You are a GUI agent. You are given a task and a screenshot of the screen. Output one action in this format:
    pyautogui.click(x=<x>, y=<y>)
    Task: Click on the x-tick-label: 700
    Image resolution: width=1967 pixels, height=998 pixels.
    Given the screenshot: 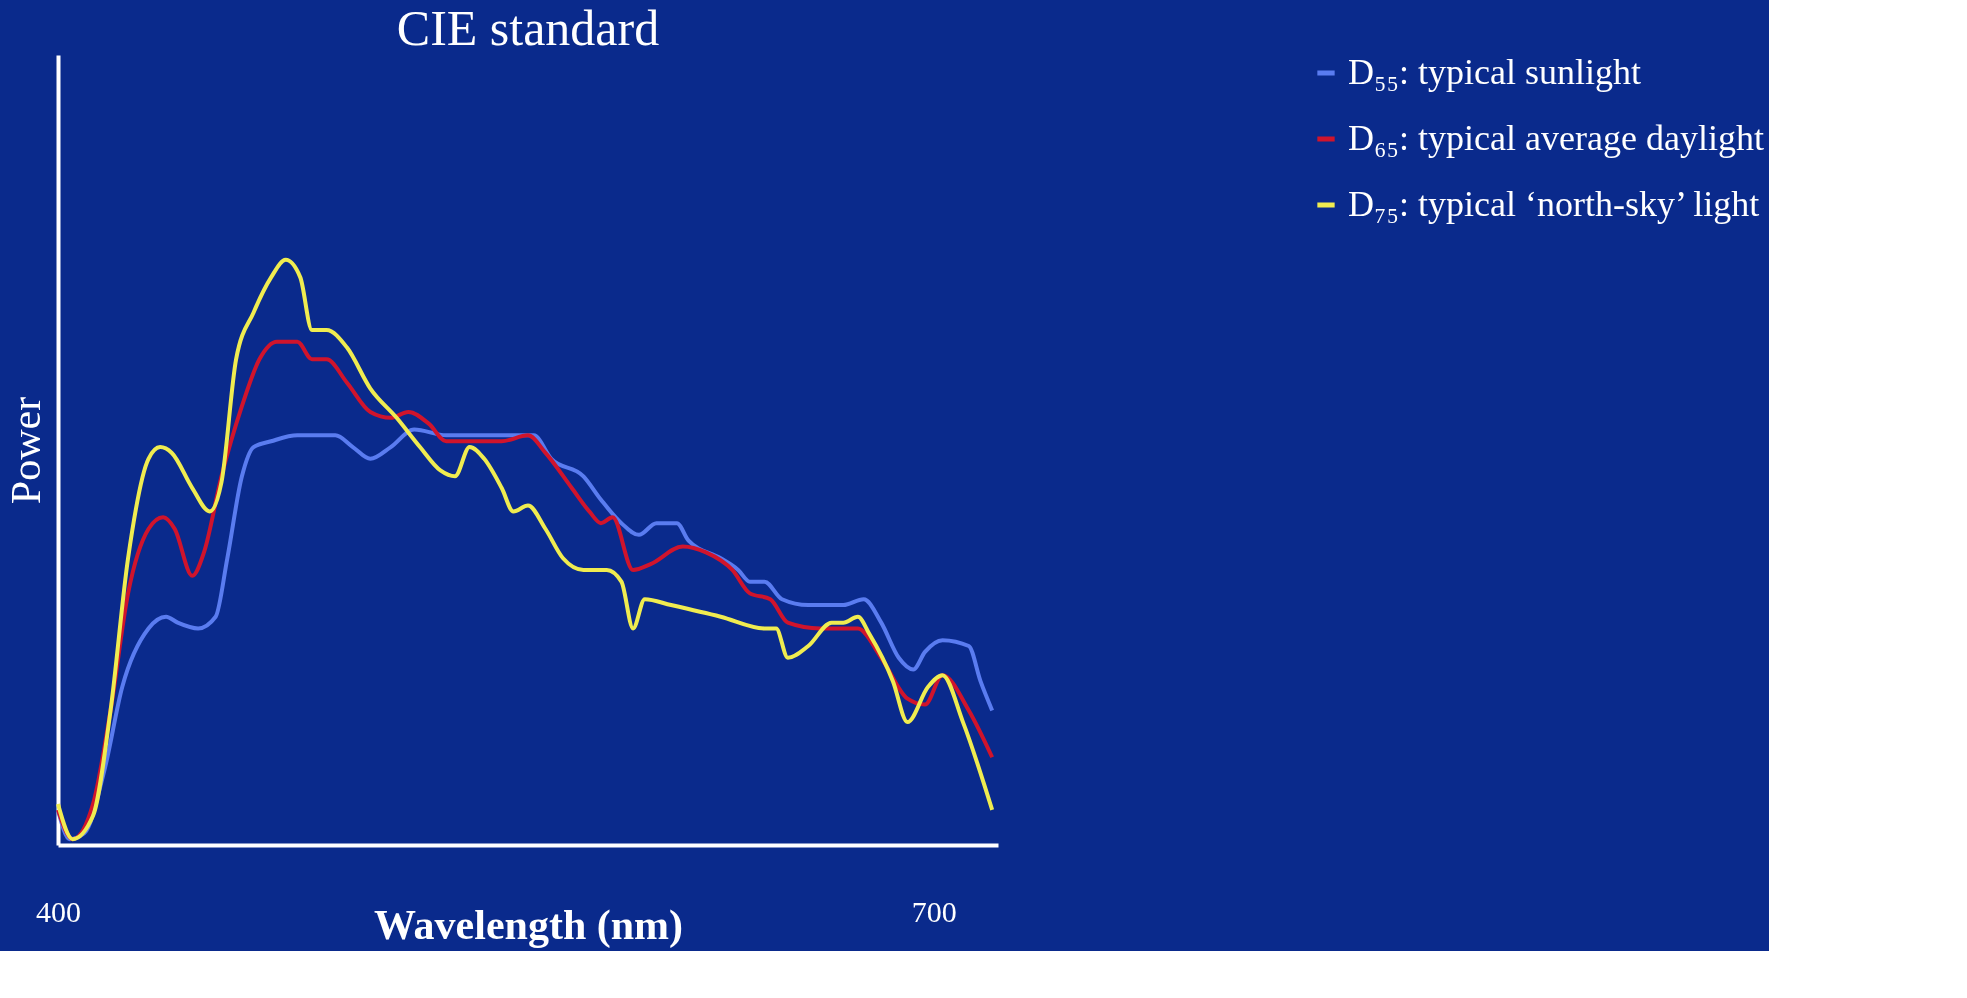 What is the action you would take?
    pyautogui.click(x=934, y=911)
    